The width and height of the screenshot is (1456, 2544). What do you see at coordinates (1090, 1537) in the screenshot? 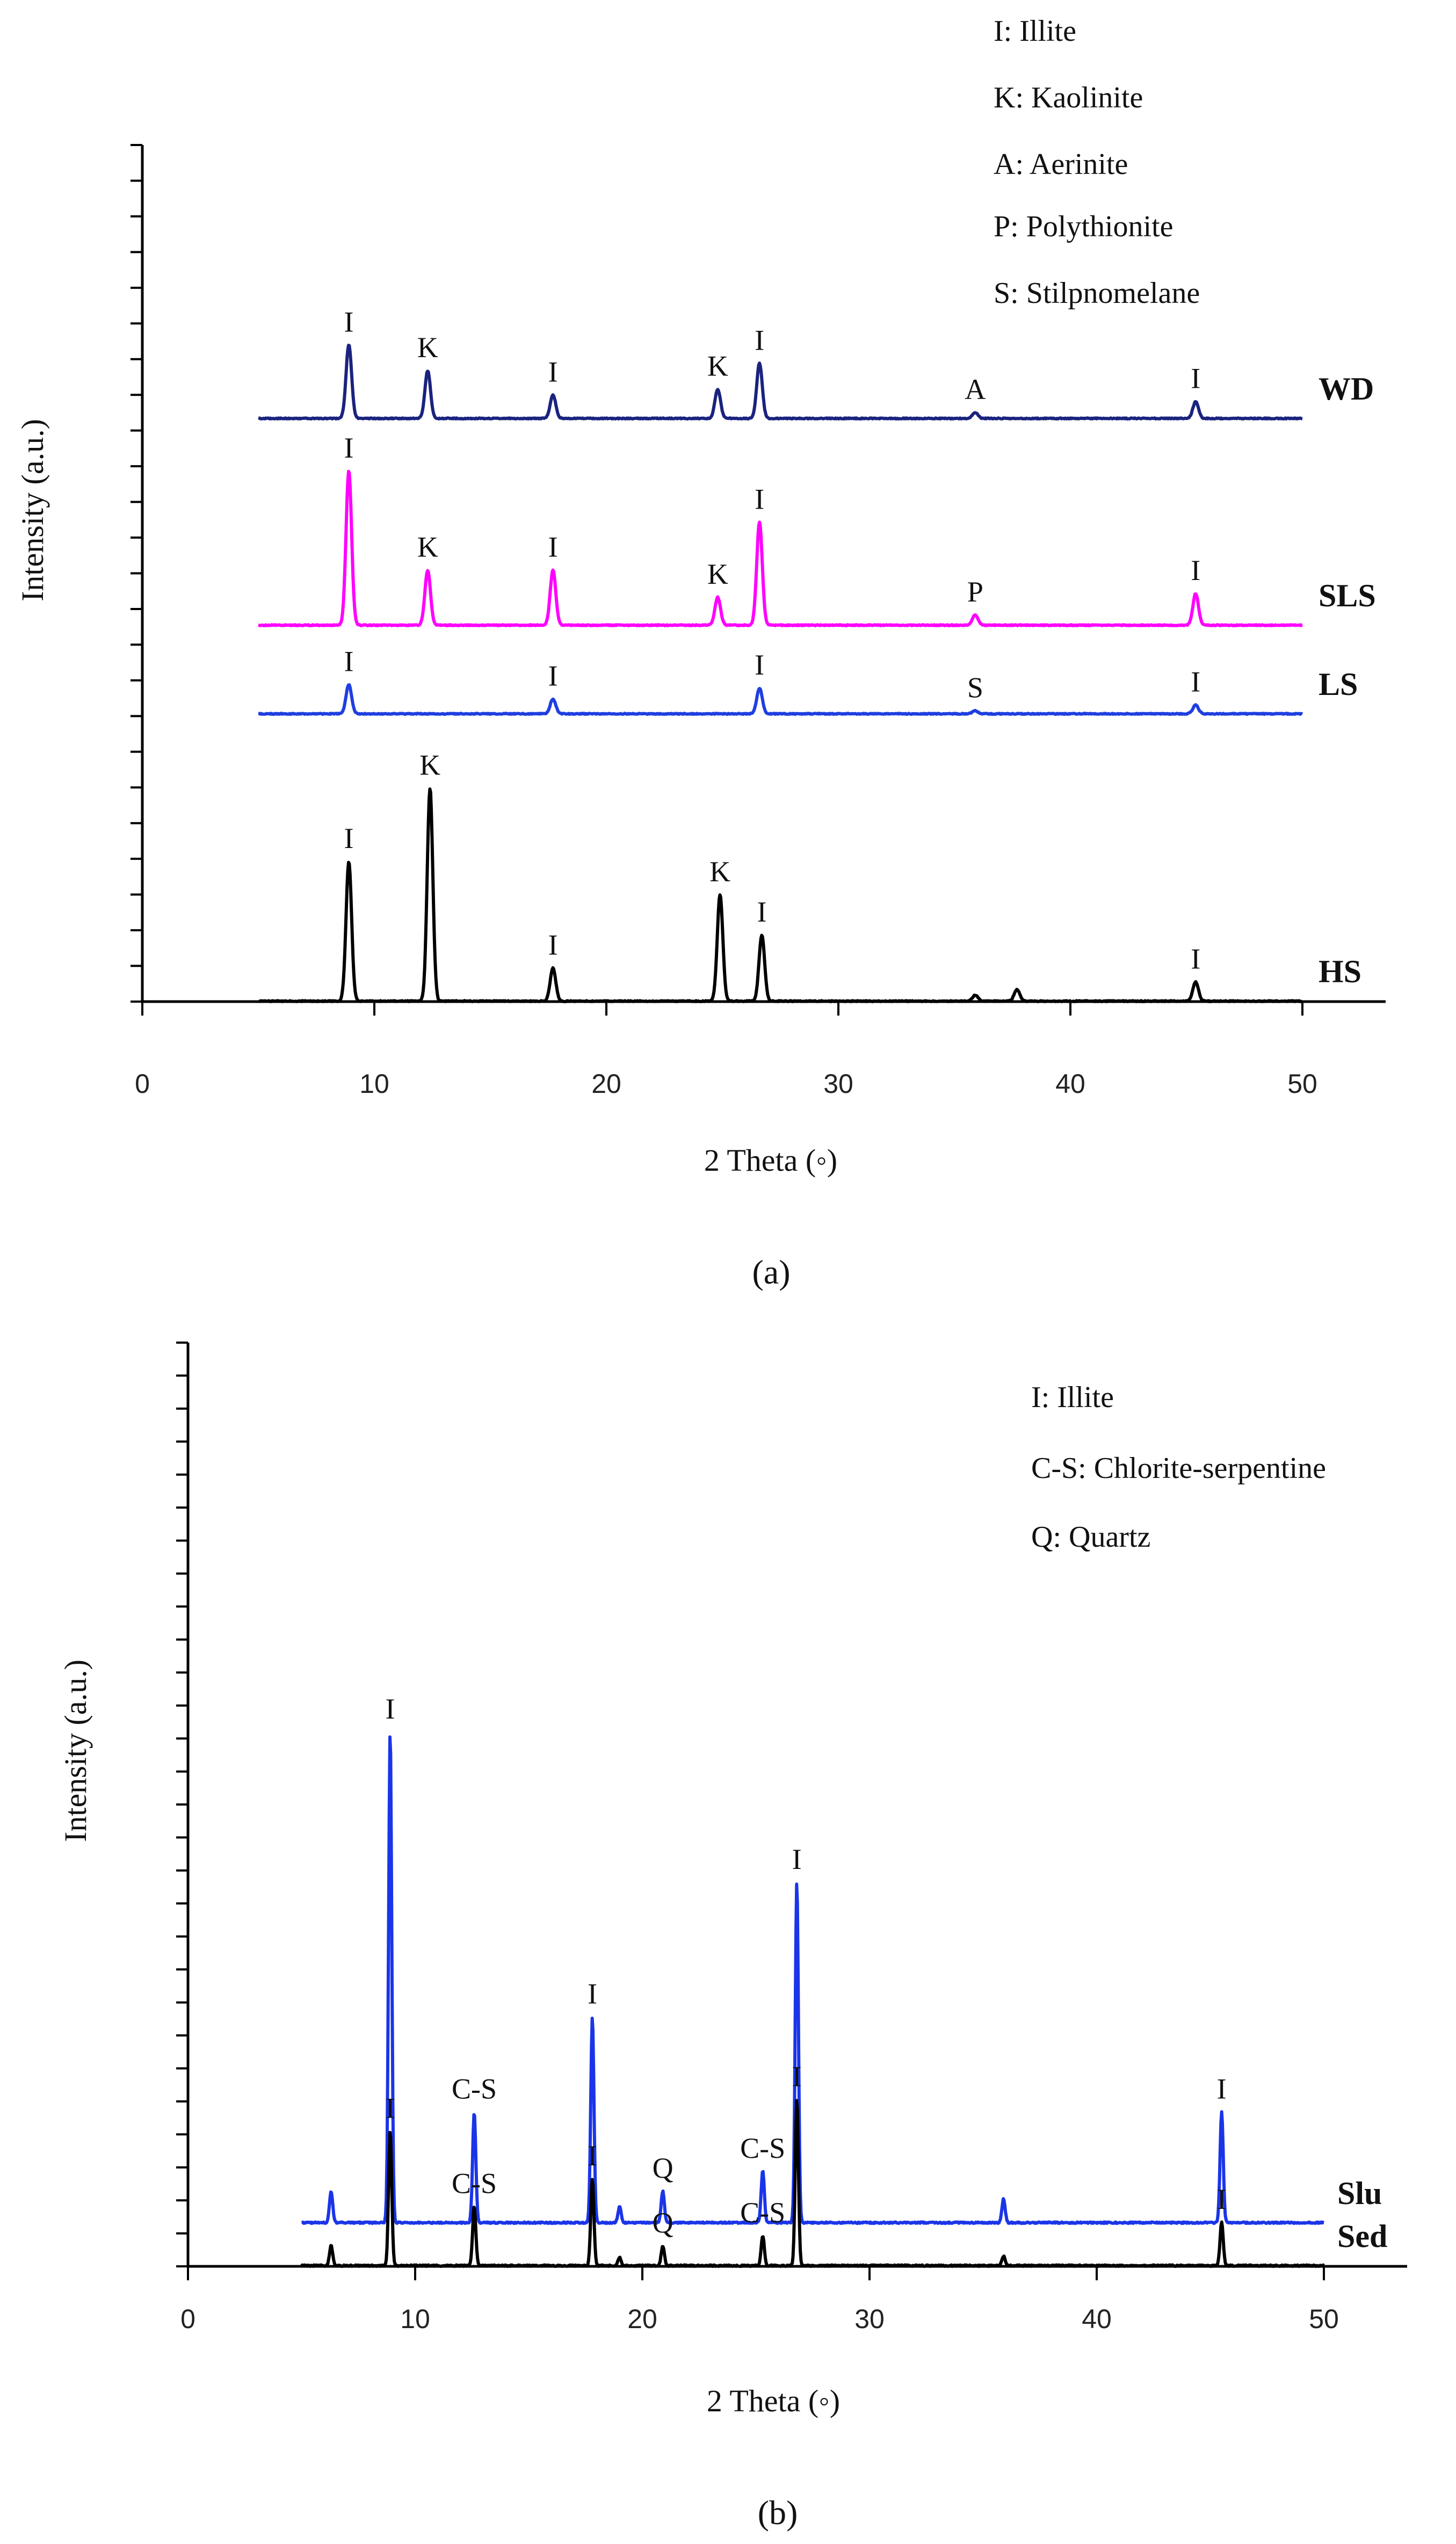
I see `panel-b-legend-entry: Q: Quartz` at bounding box center [1090, 1537].